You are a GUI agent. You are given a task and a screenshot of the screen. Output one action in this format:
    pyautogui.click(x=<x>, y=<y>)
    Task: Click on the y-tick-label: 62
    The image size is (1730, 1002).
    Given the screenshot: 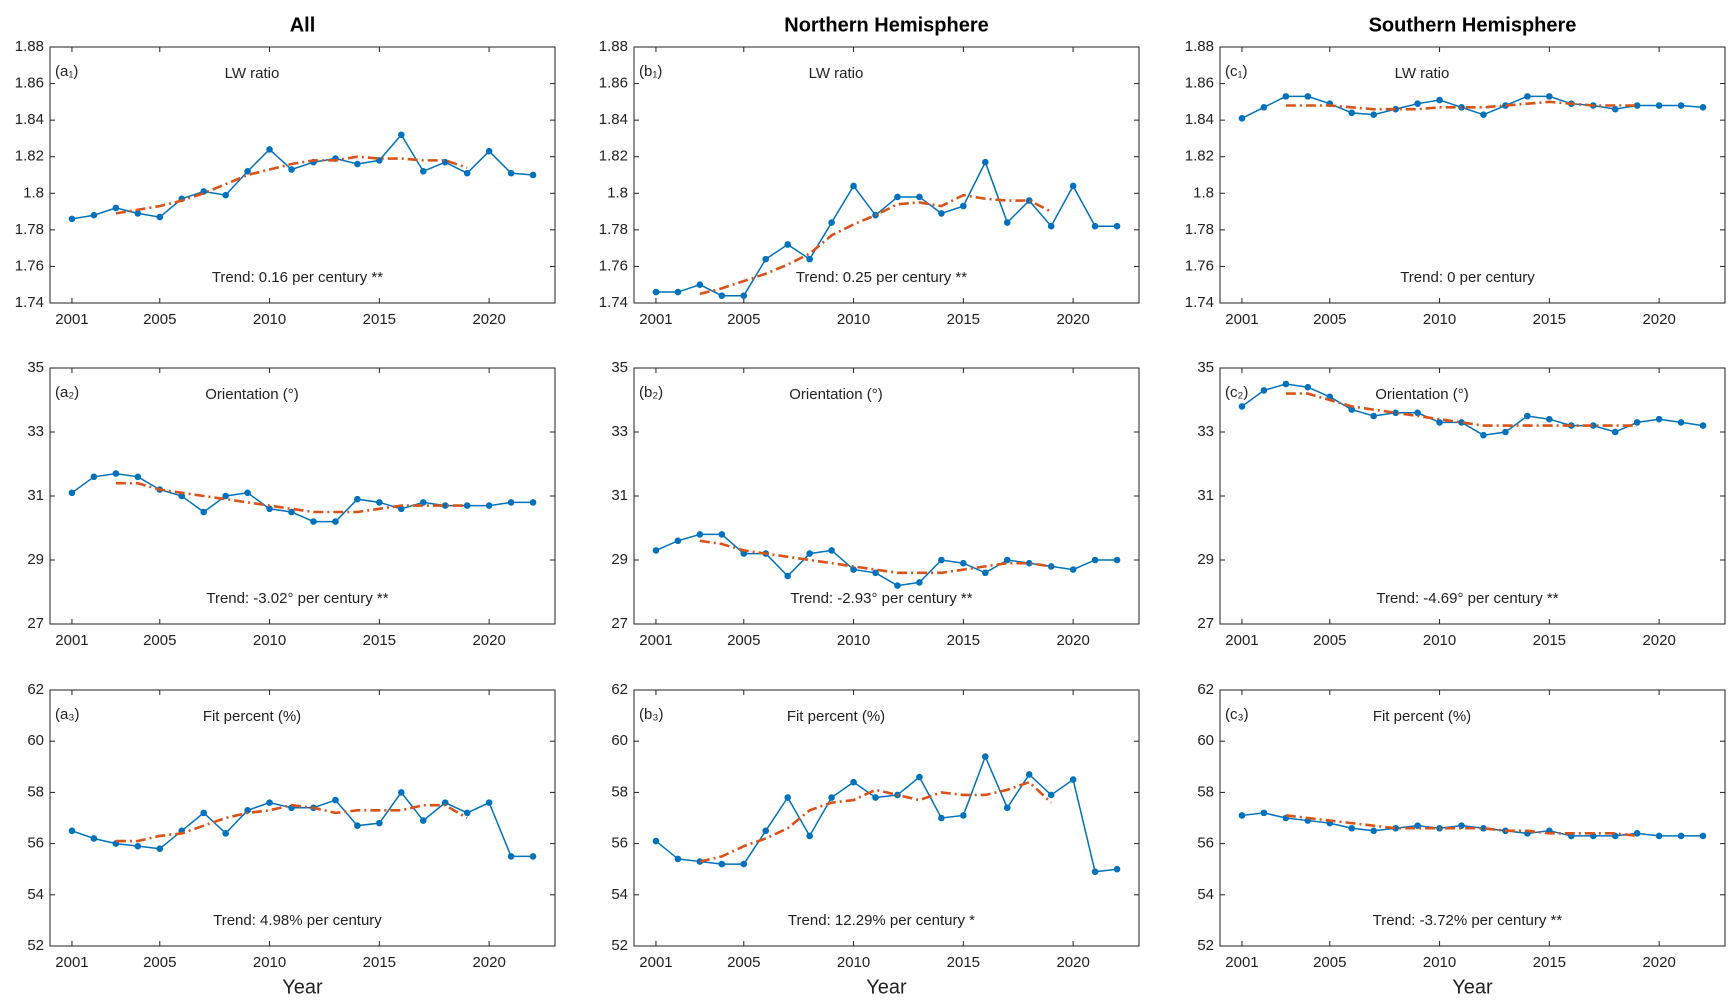 What is the action you would take?
    pyautogui.click(x=35, y=689)
    